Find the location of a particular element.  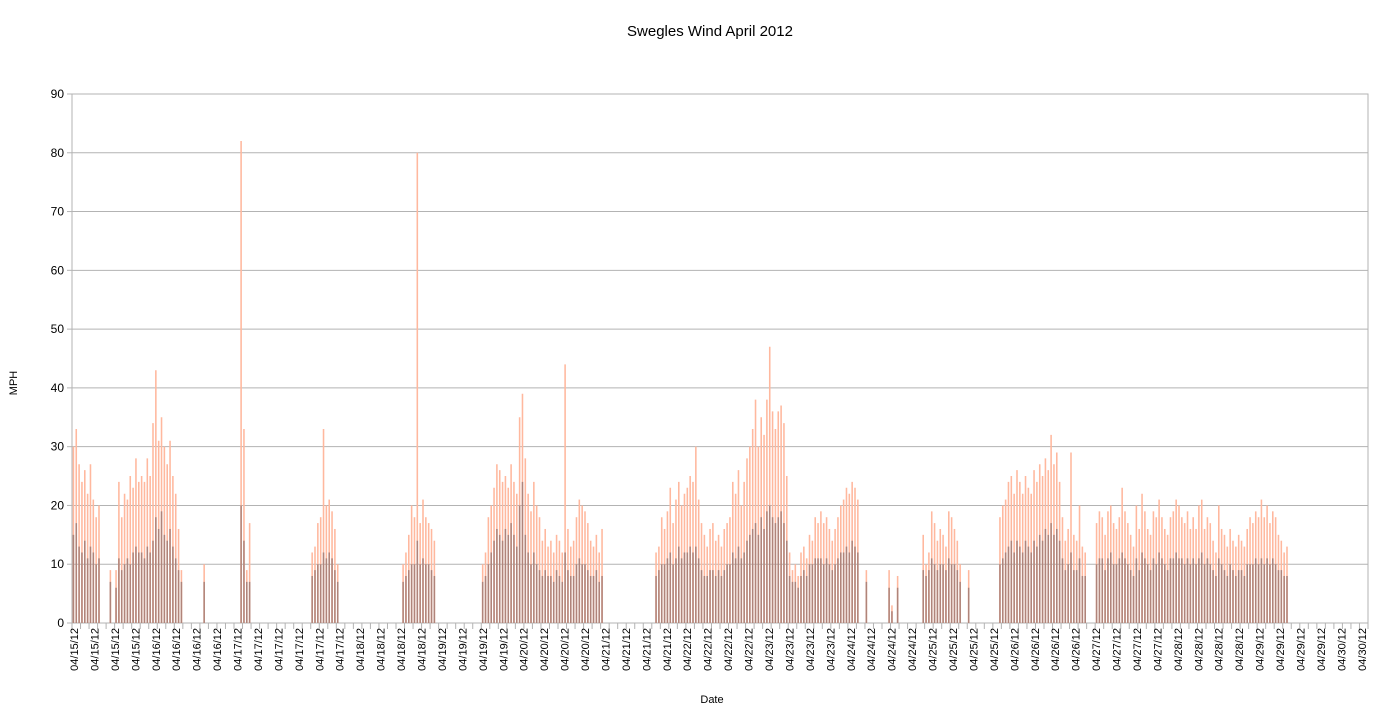

y-tick-label: 60 is located at coordinates (58, 270).